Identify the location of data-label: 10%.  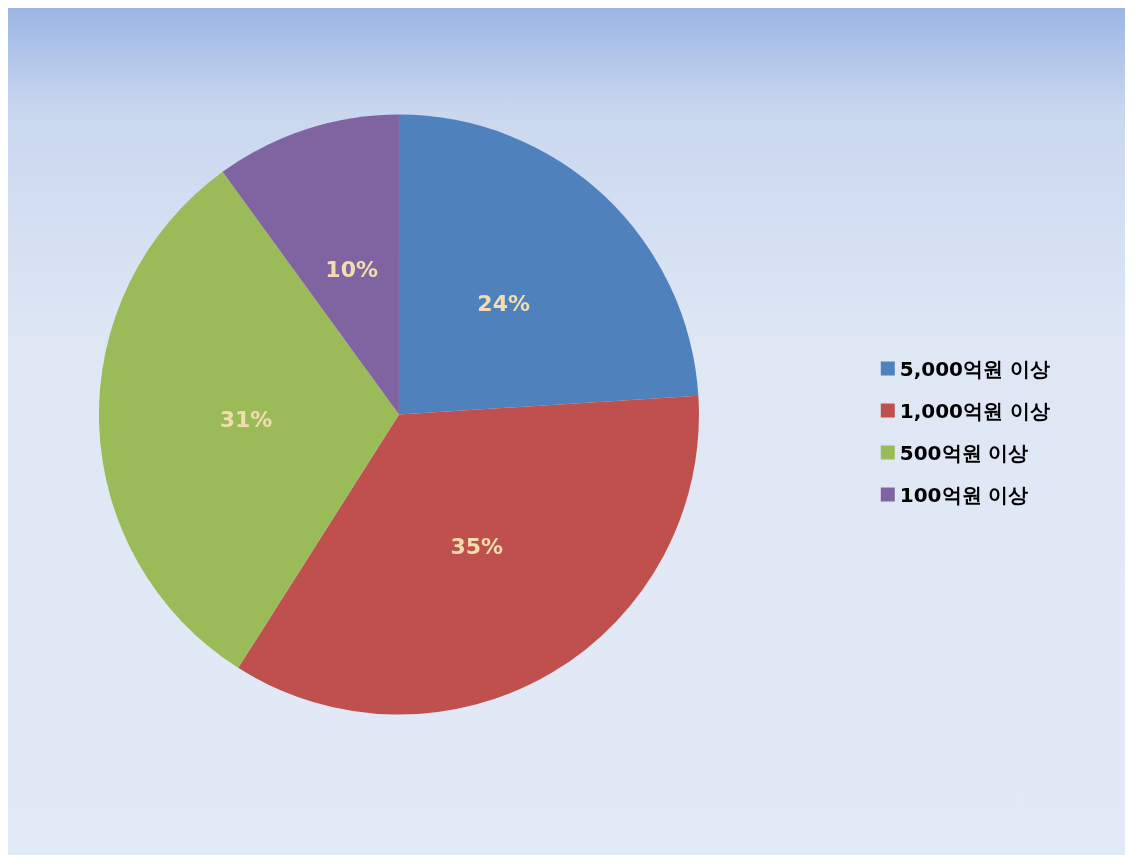
(352, 269).